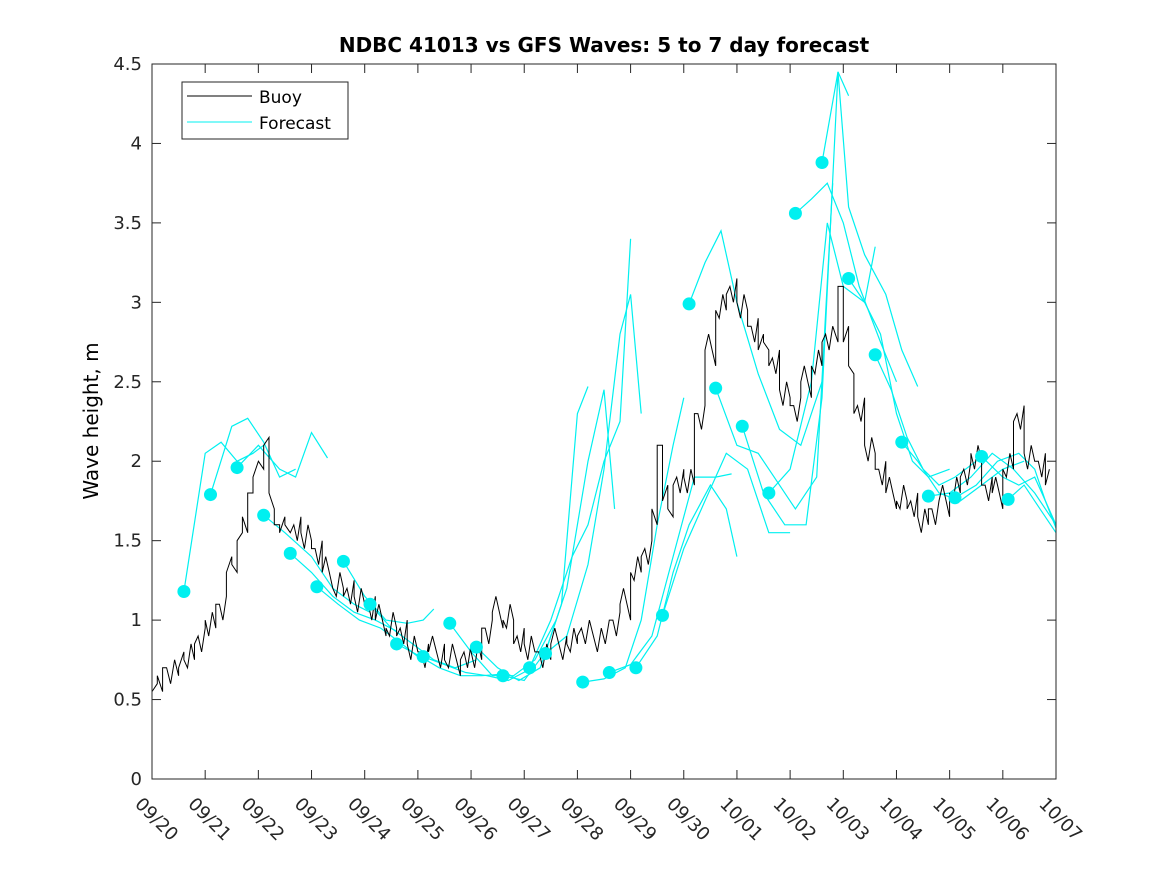 This screenshot has width=1167, height=875. I want to click on x-tick-label: 10/05, so click(954, 820).